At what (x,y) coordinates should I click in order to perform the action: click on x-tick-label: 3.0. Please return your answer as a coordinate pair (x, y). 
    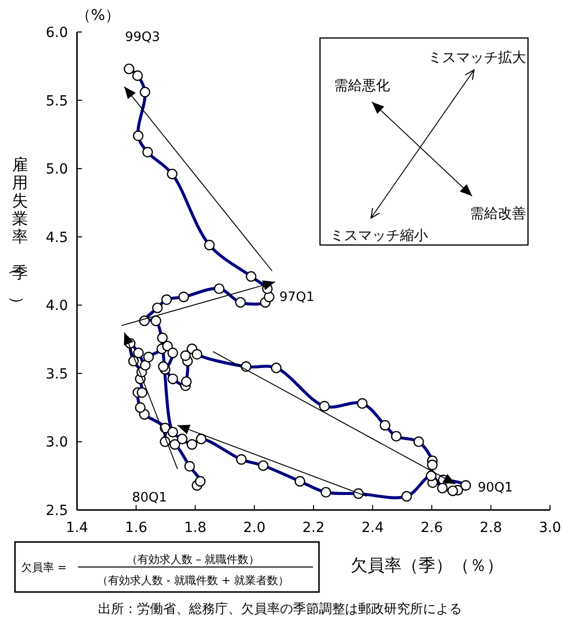
    Looking at the image, I should click on (550, 528).